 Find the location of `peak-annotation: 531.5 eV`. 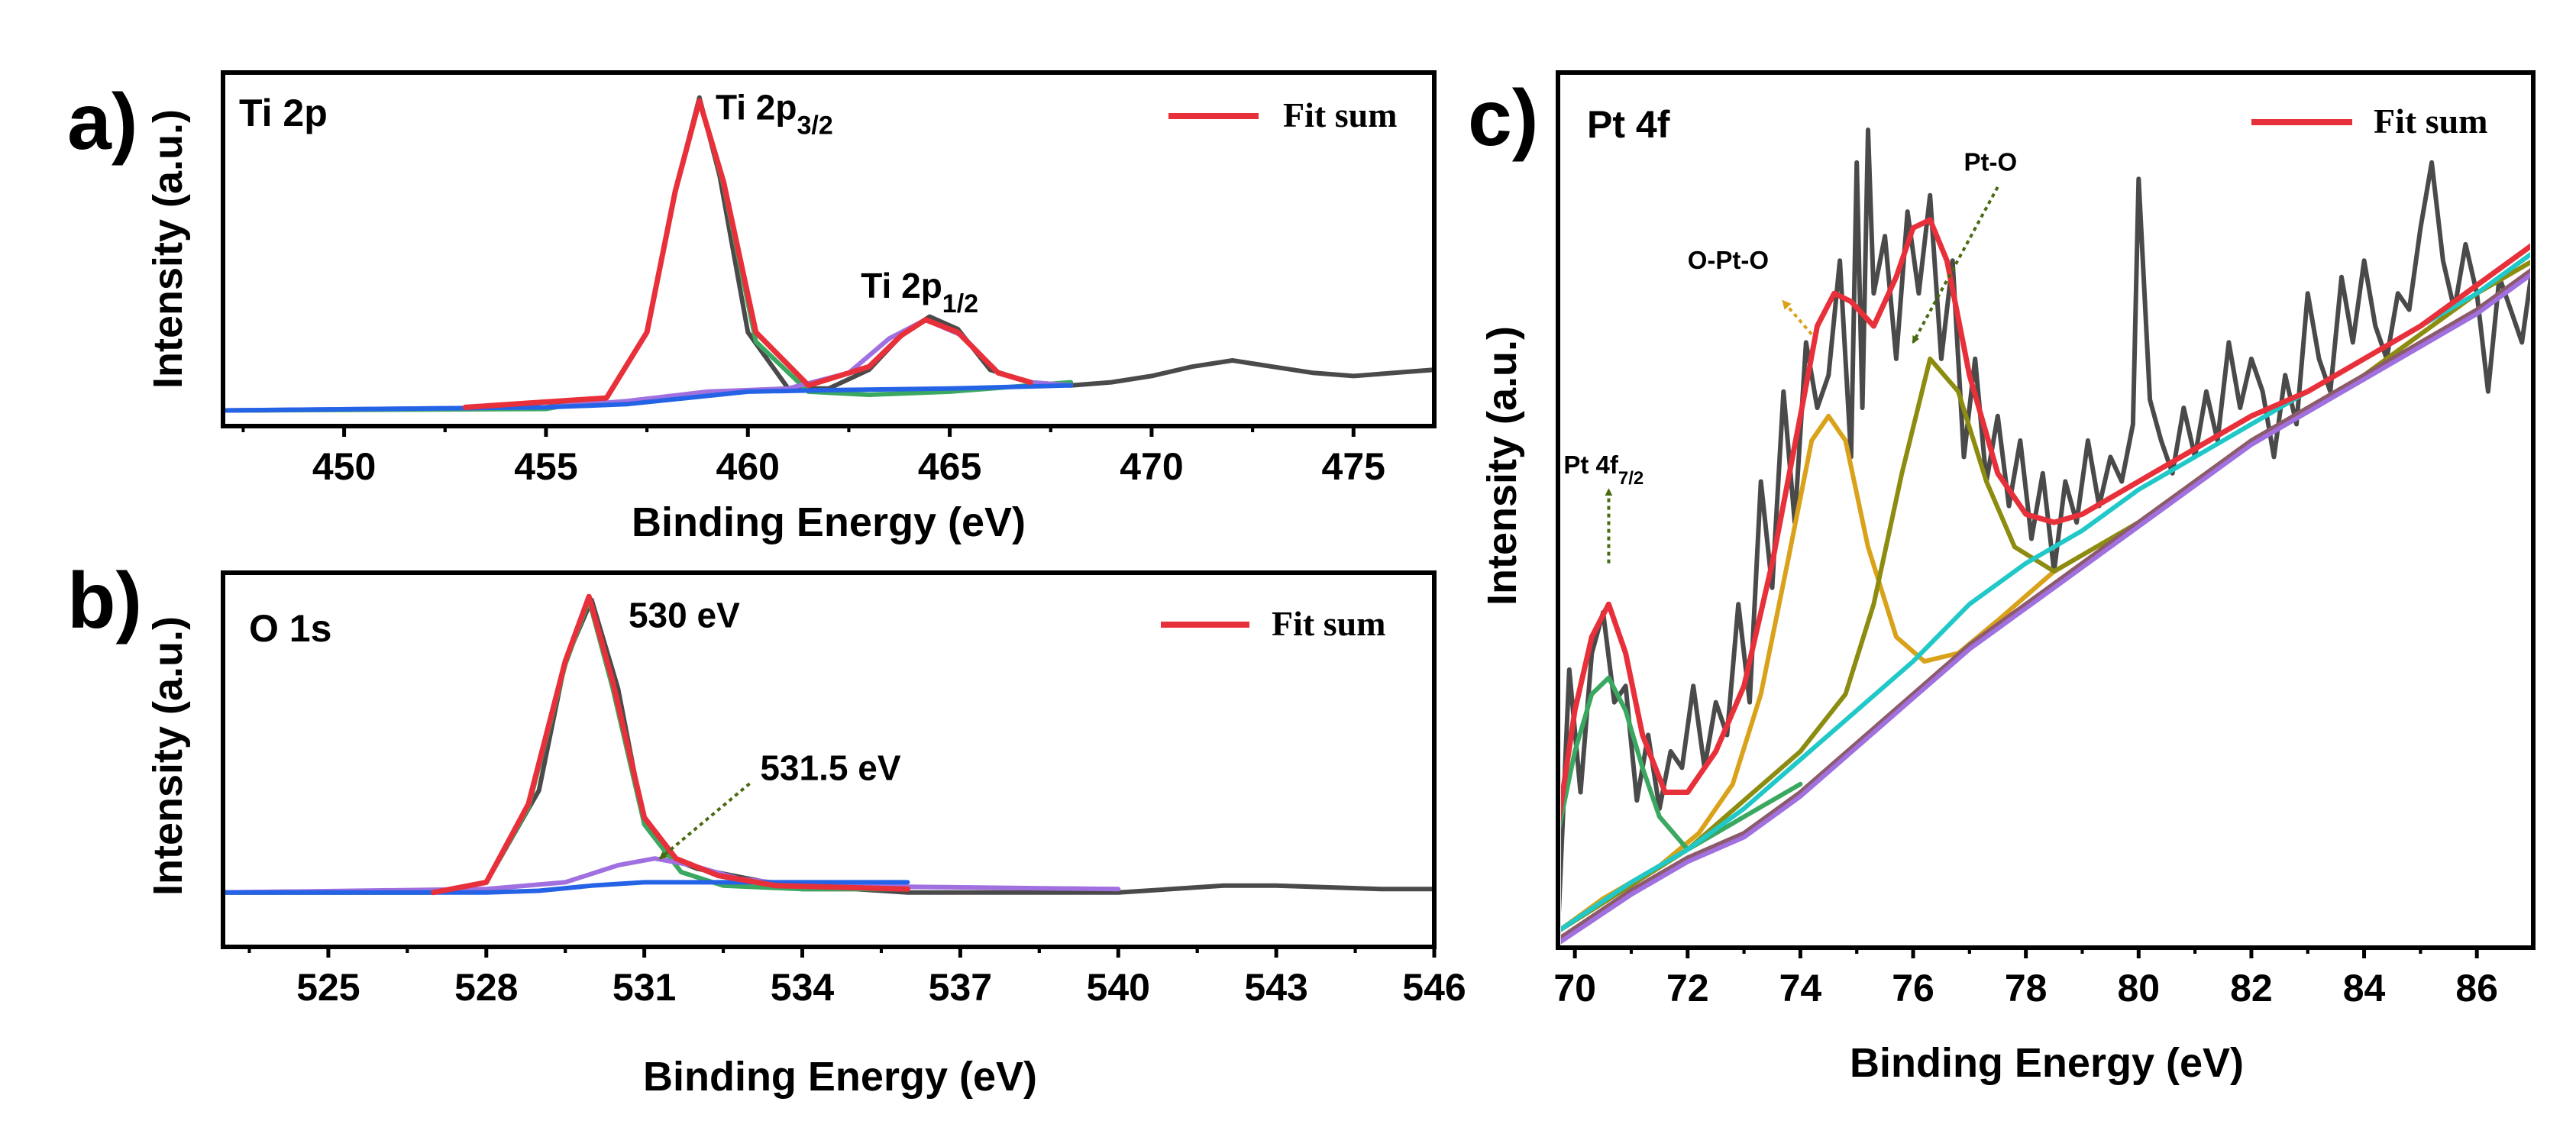

peak-annotation: 531.5 eV is located at coordinates (830, 768).